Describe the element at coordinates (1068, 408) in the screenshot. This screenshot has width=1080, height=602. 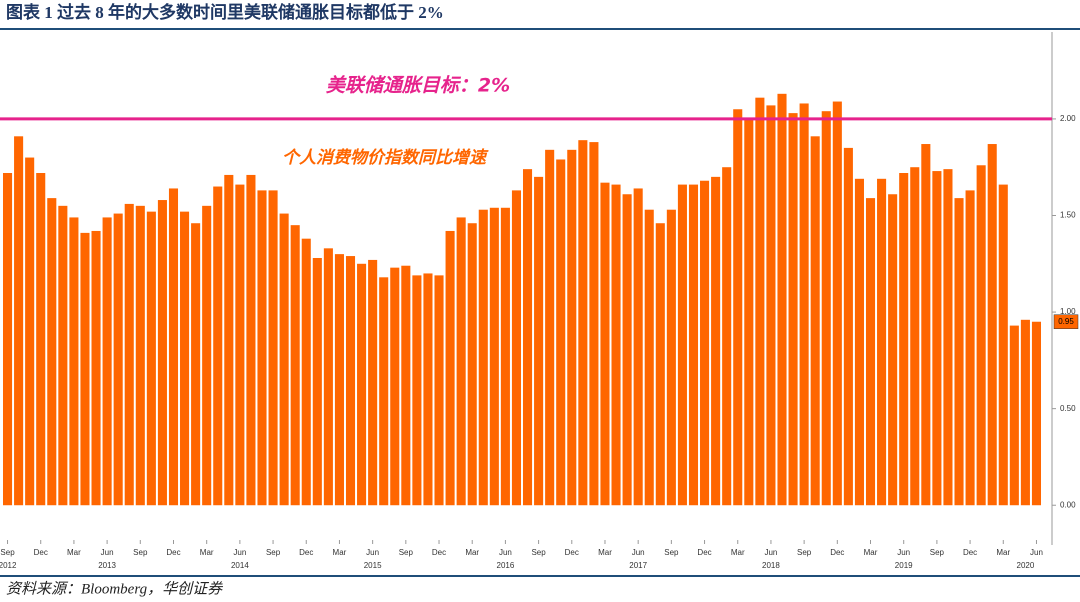
I see `y-tick-label: 0.50` at that location.